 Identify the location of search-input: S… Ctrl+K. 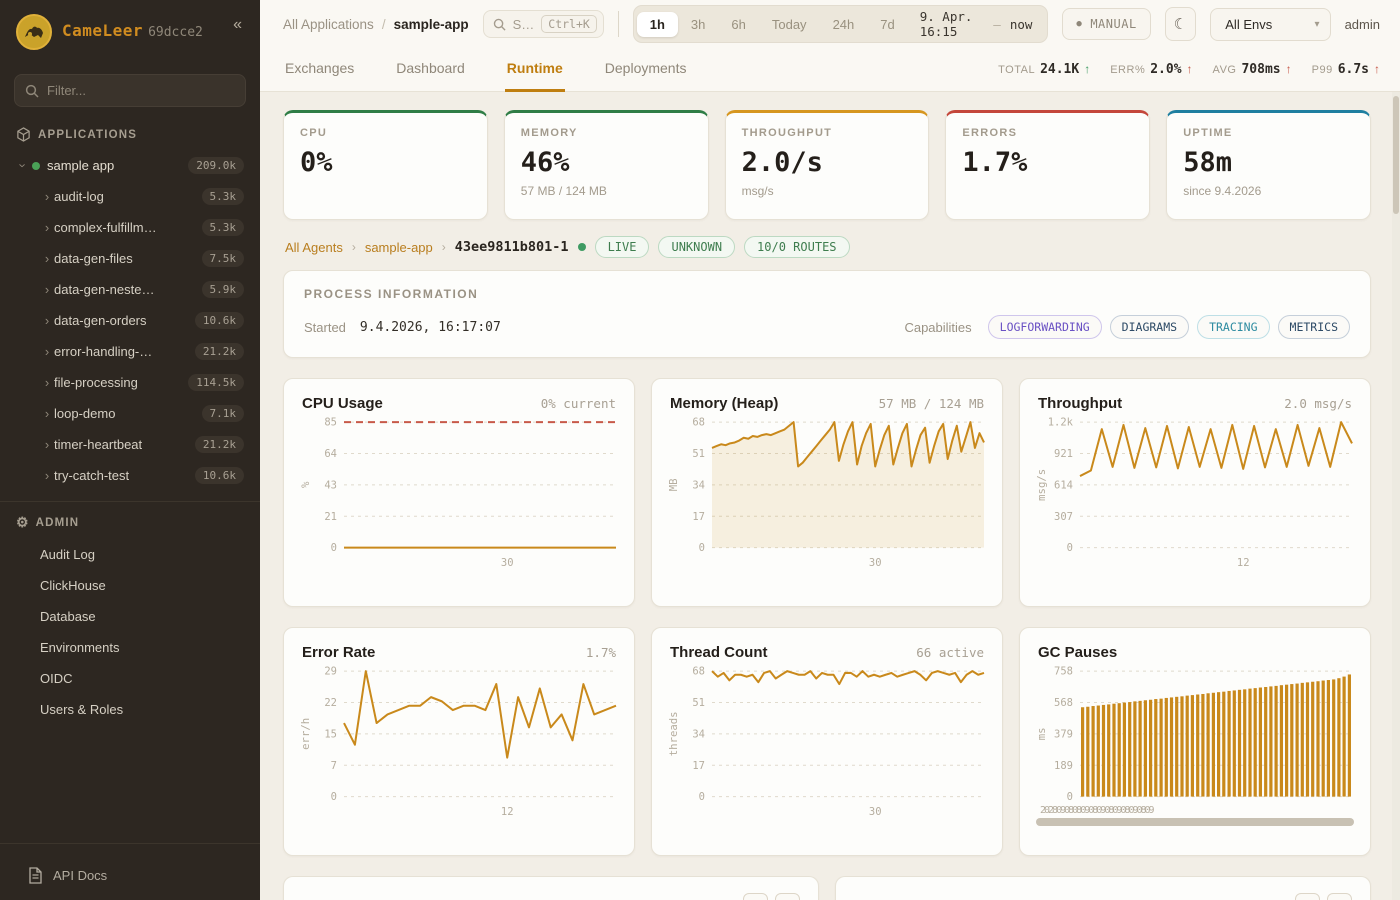
(543, 24).